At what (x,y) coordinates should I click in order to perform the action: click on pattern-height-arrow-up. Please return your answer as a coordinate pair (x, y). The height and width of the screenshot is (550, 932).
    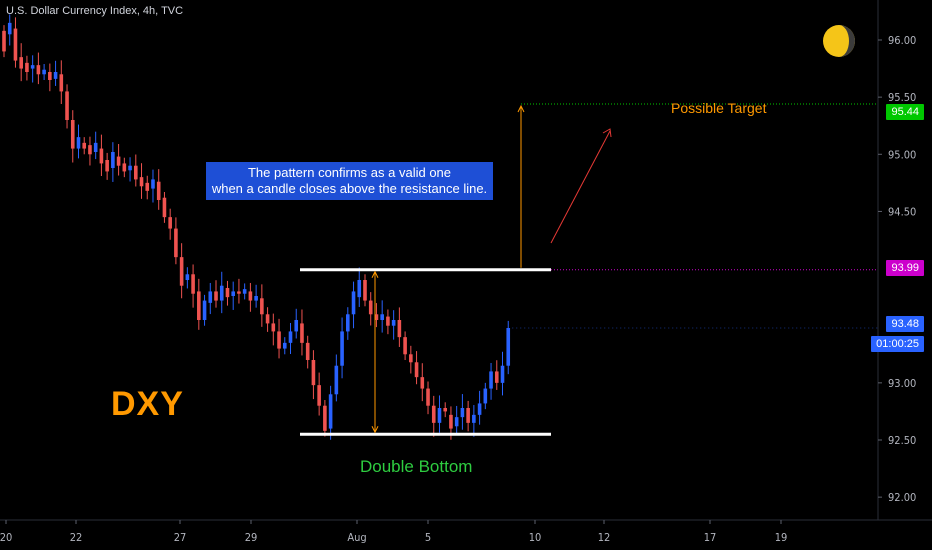
    Looking at the image, I should click on (375, 274).